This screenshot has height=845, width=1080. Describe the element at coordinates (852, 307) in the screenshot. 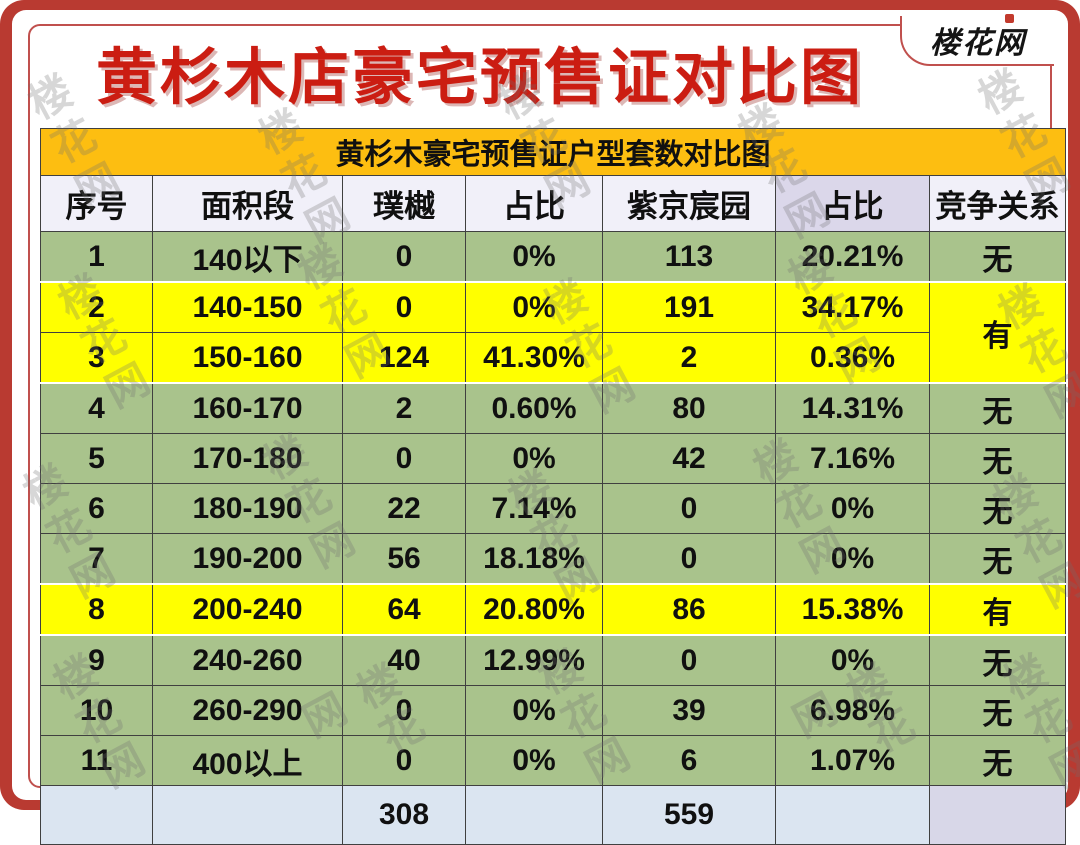

I see `cell-zijing-pct: 34.17%` at that location.